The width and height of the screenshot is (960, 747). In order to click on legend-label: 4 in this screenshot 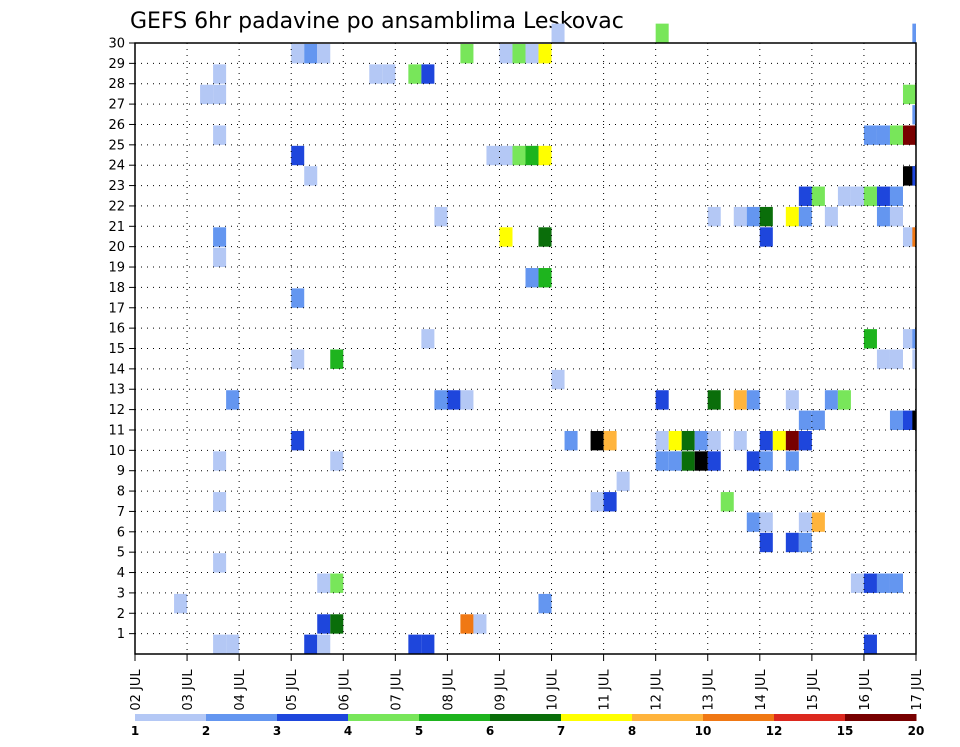, I will do `click(348, 731)`.